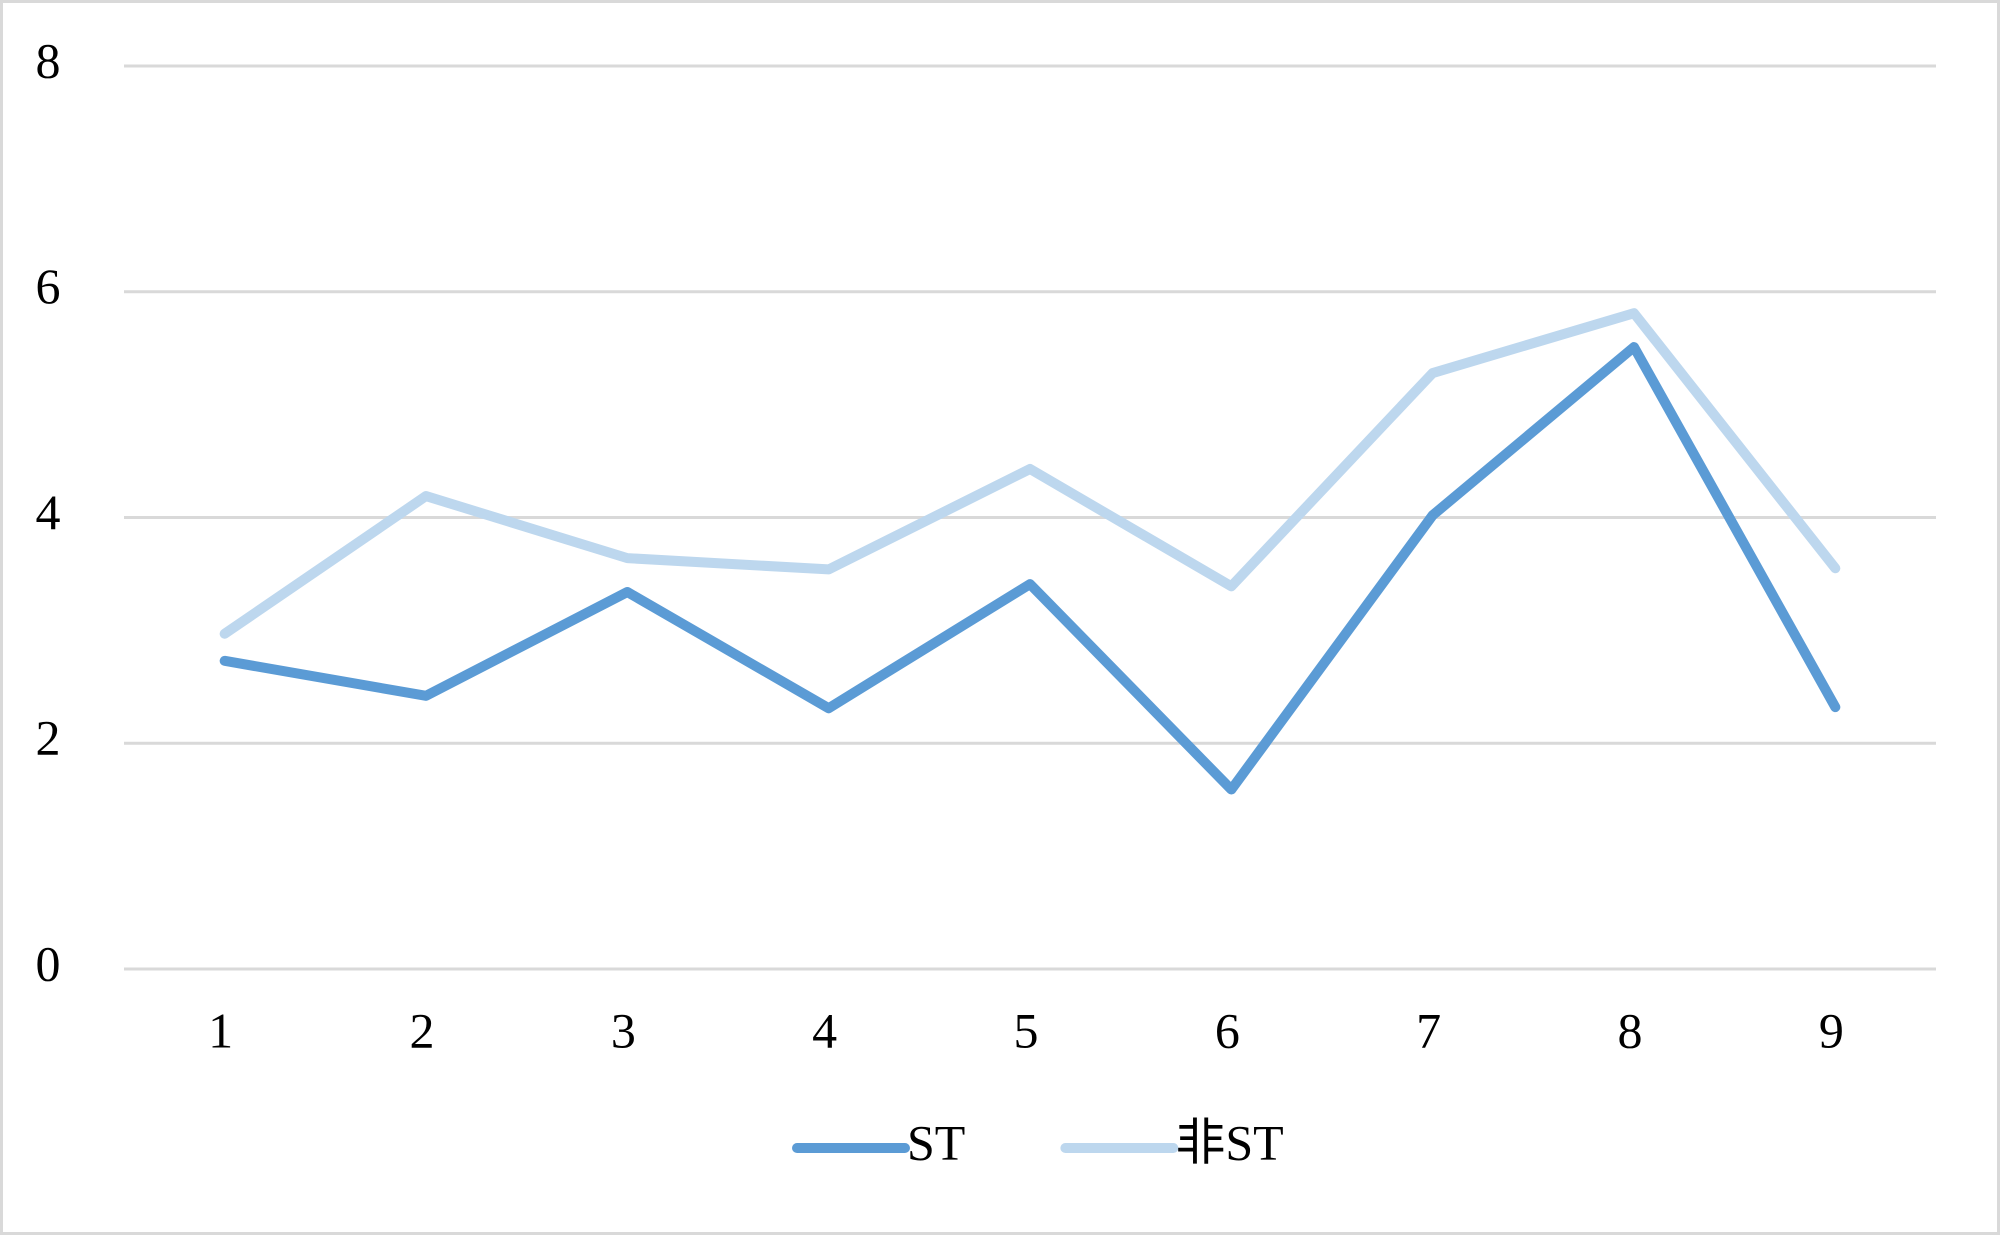 The image size is (2000, 1235). What do you see at coordinates (48, 286) in the screenshot?
I see `y-tick-label: 6` at bounding box center [48, 286].